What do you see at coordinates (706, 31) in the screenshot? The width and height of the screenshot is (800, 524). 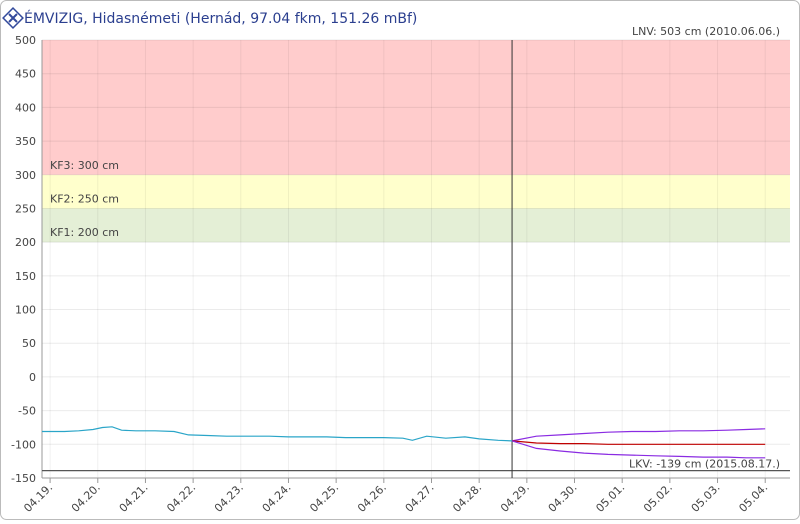 I see `extreme-label: LNV: 503 cm (2010.06.06.)` at bounding box center [706, 31].